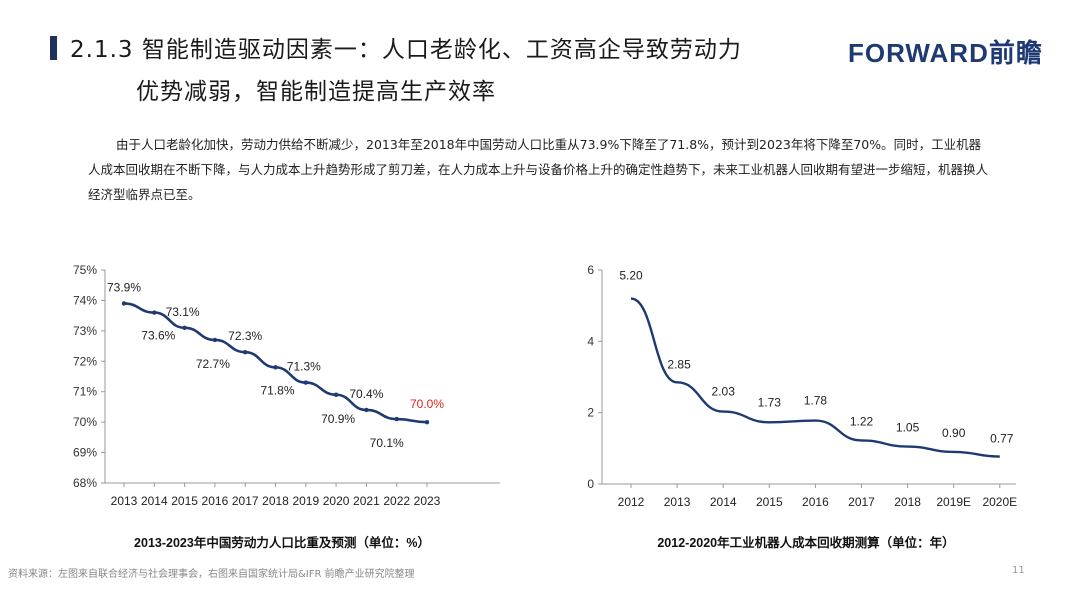 The image size is (1080, 595). What do you see at coordinates (590, 413) in the screenshot?
I see `y-tick-label: 2` at bounding box center [590, 413].